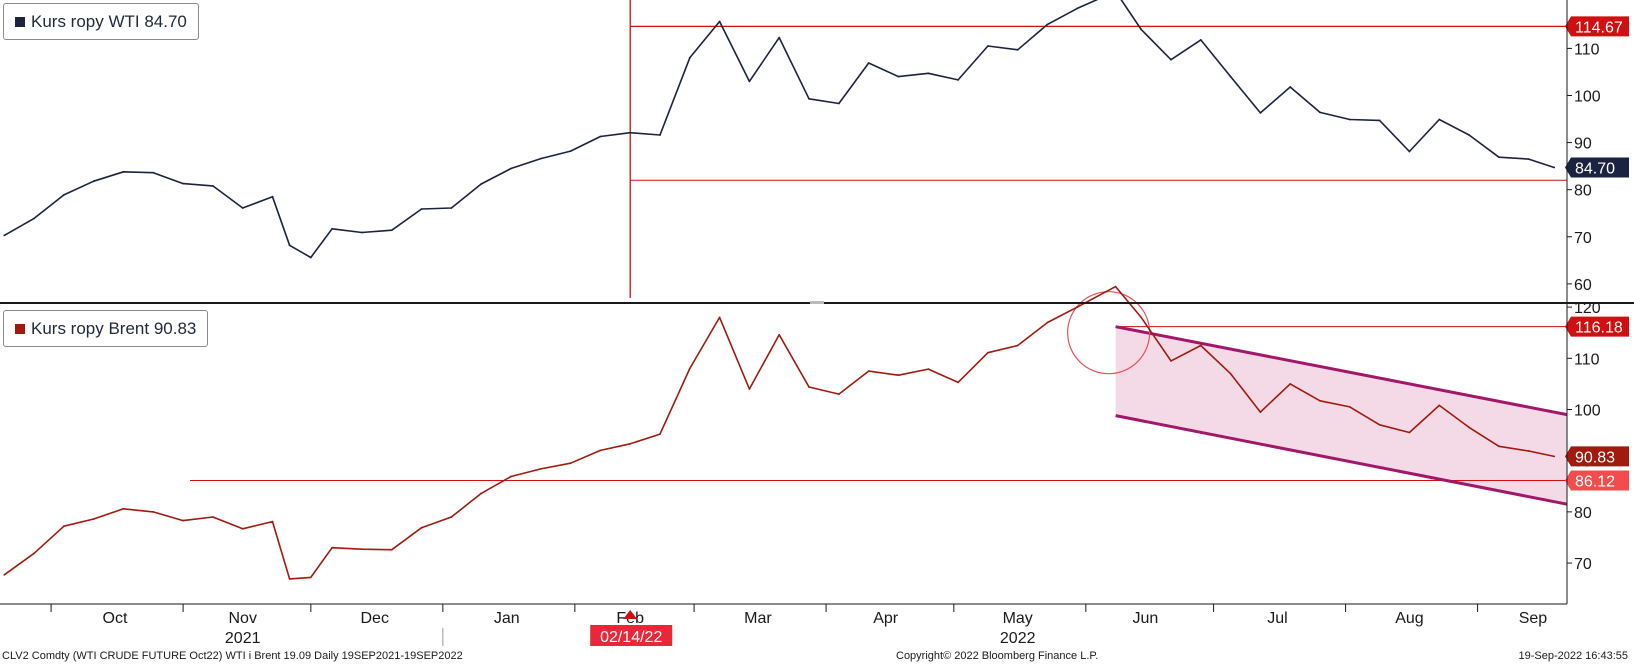 This screenshot has width=1634, height=665. I want to click on year-label-0: 2021, so click(243, 638).